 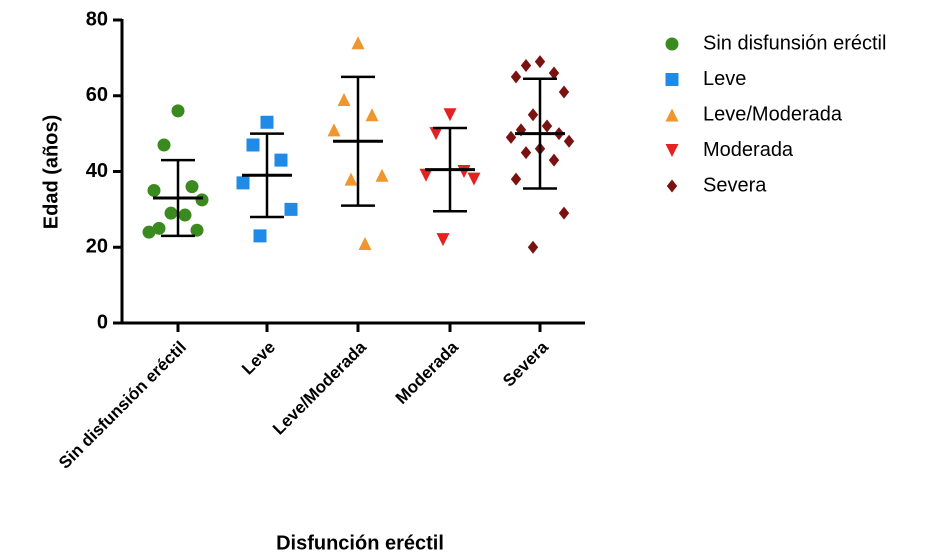 What do you see at coordinates (794, 43) in the screenshot?
I see `legend-label: Sin disfunsión eréctil` at bounding box center [794, 43].